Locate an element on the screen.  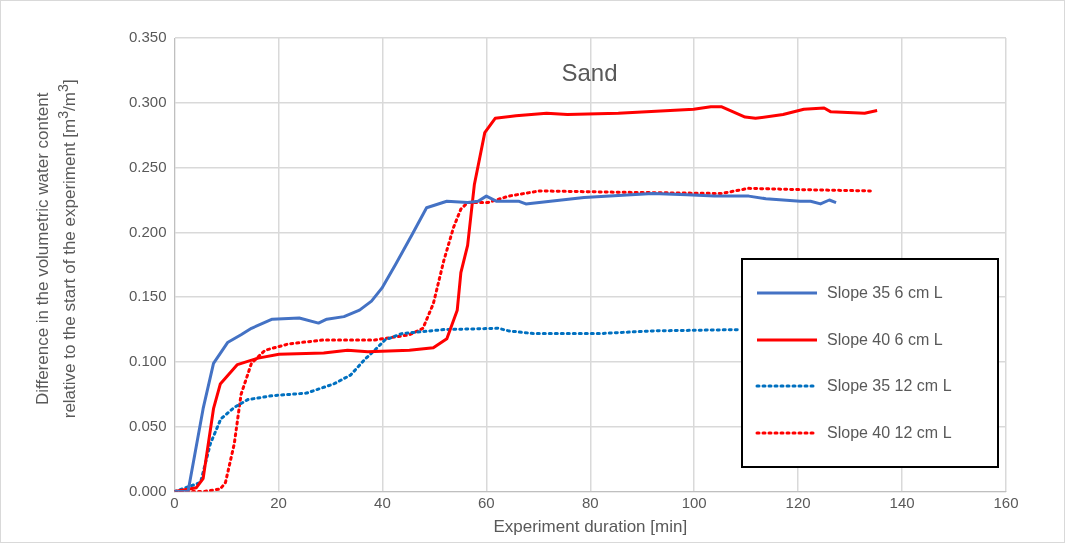
y-tick-label: 0.100 is located at coordinates (147, 361).